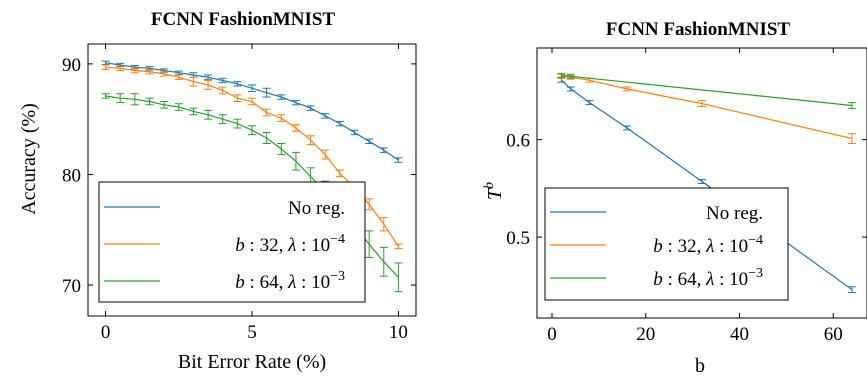  What do you see at coordinates (290, 244) in the screenshot?
I see `left-legend-label: b : 32, λ : 10−4` at bounding box center [290, 244].